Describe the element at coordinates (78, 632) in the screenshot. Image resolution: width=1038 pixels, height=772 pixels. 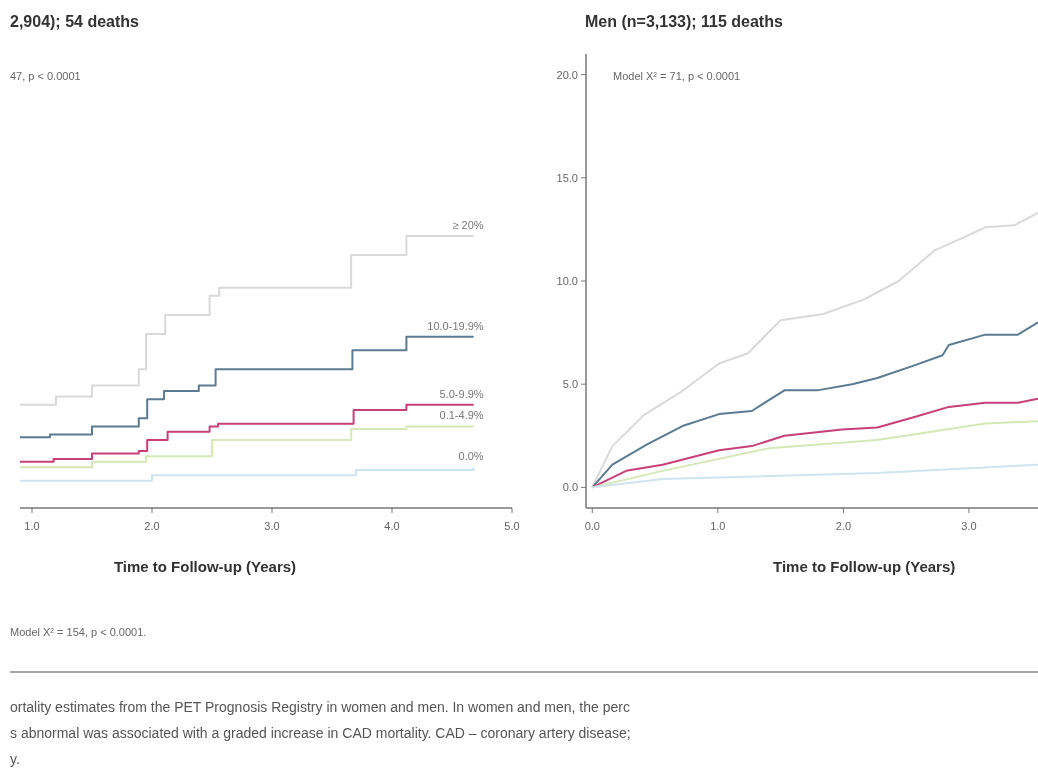
I see `text: Model X² = 154, p < 0.0001.` at that location.